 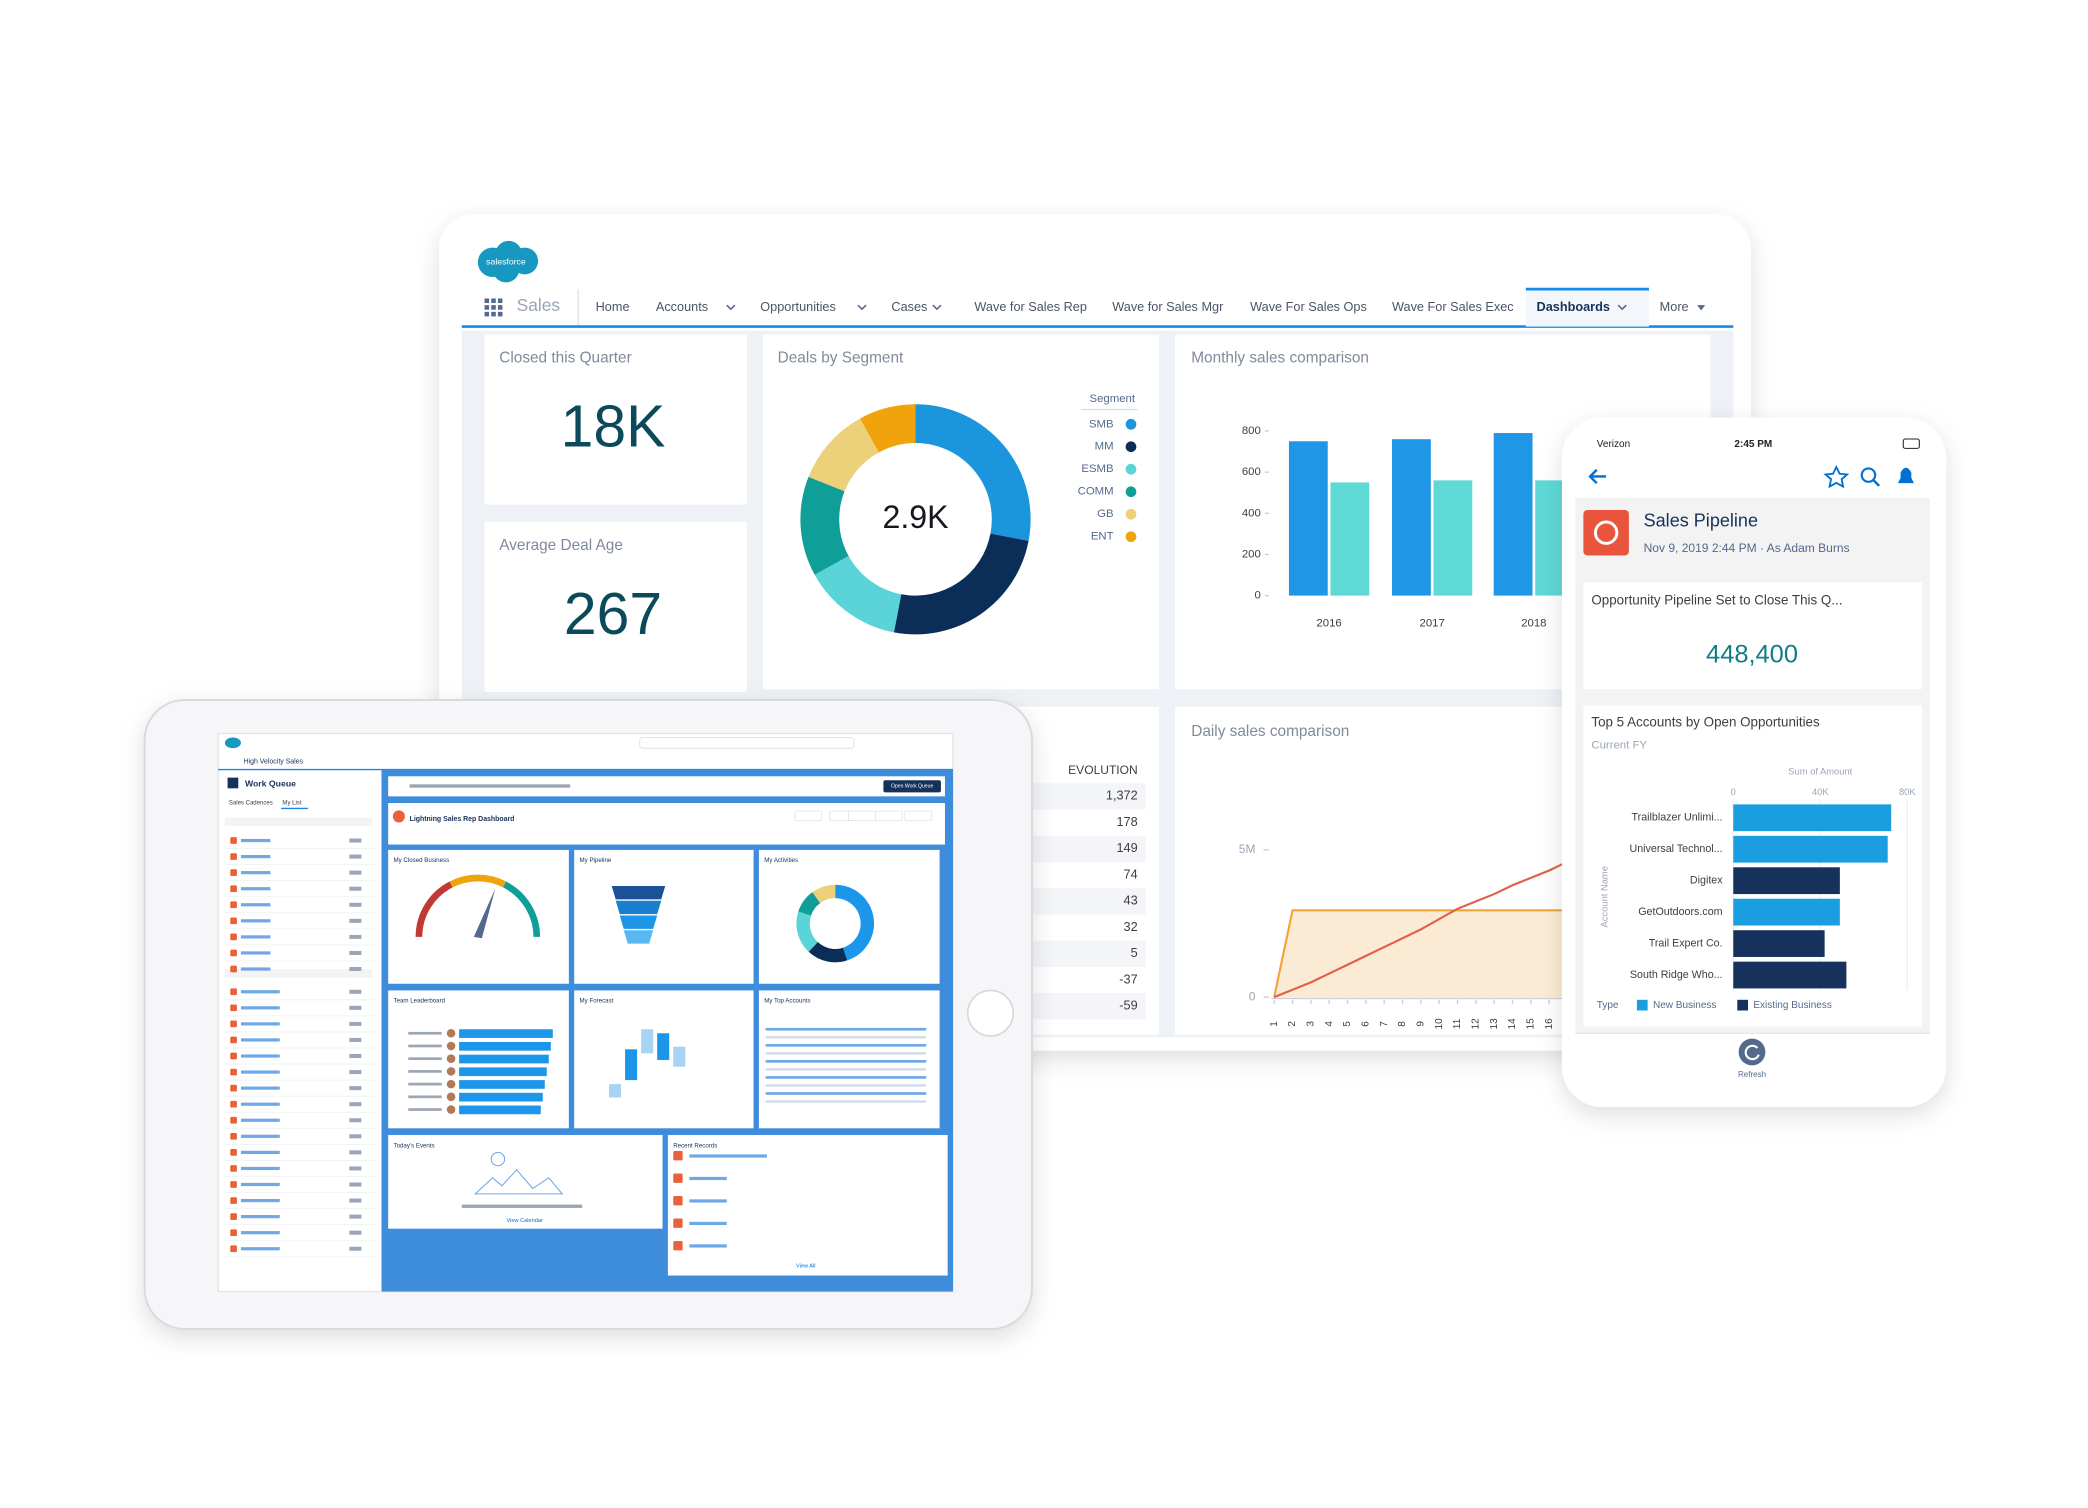 What do you see at coordinates (298, 973) in the screenshot?
I see `section-header` at bounding box center [298, 973].